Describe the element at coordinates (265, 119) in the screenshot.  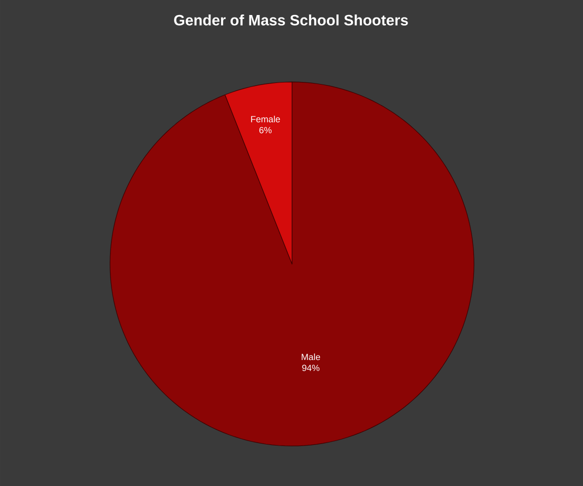
I see `slice-label: Female` at that location.